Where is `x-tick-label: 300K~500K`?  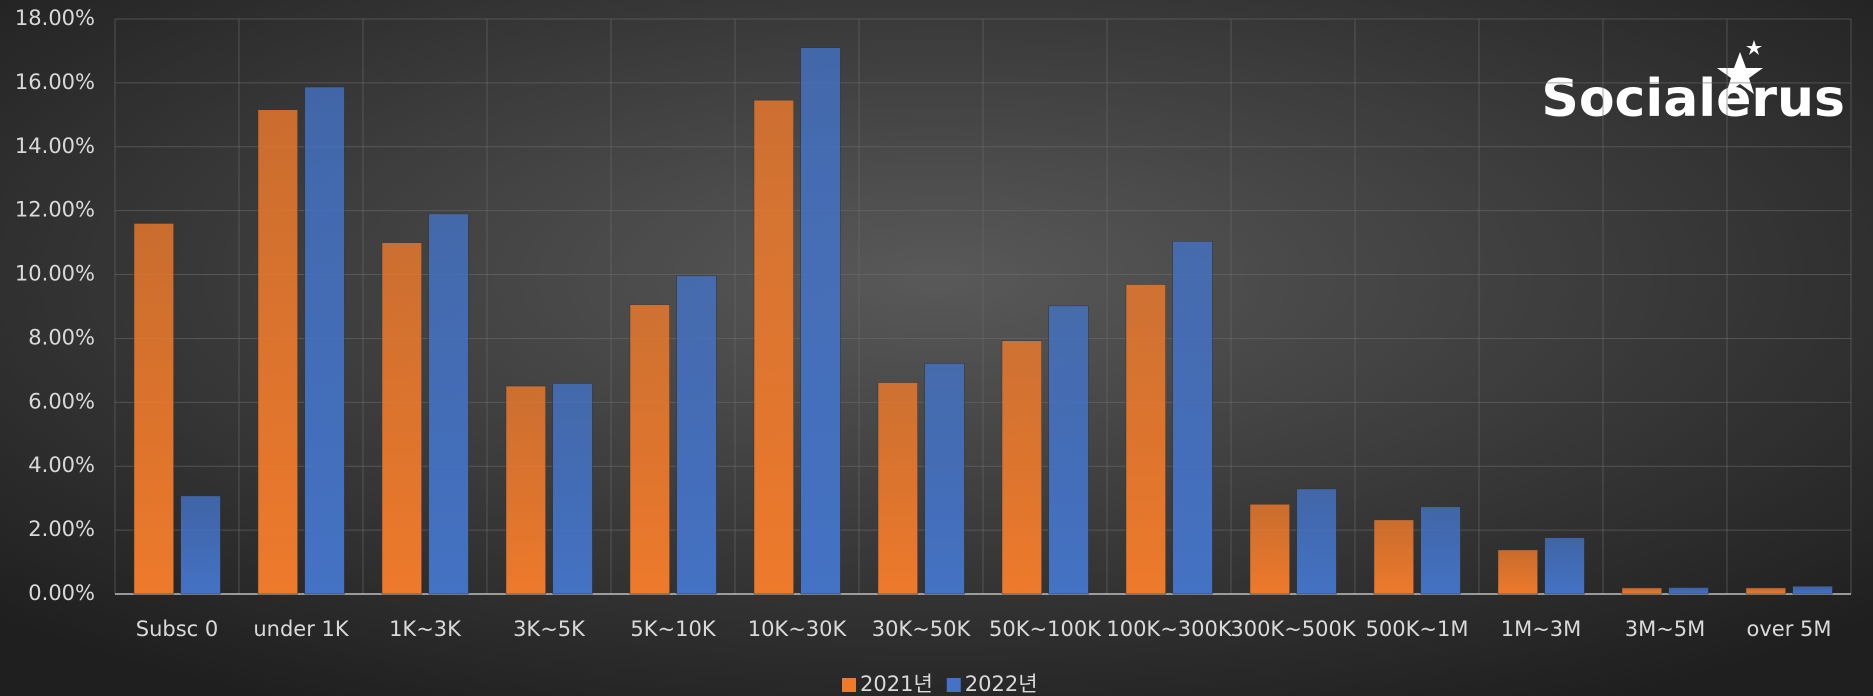 x-tick-label: 300K~500K is located at coordinates (1293, 629).